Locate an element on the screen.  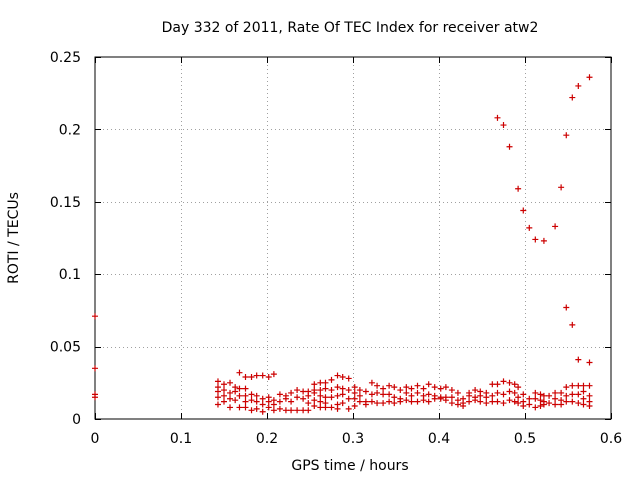
x-tick-label: 0.6 is located at coordinates (611, 439).